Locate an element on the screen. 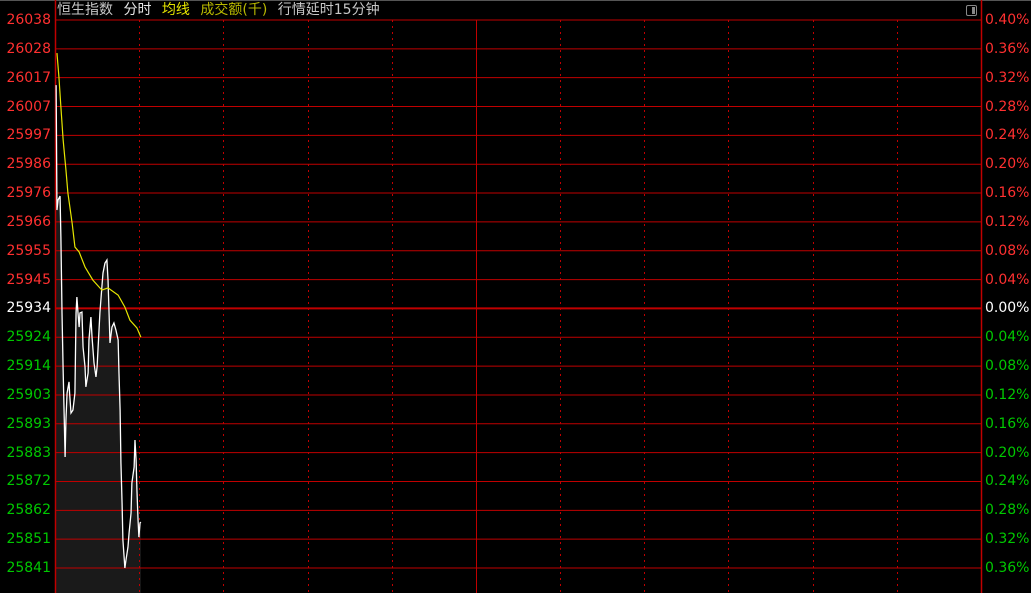 This screenshot has height=593, width=1031. price-tick-label: 26017 is located at coordinates (28, 77).